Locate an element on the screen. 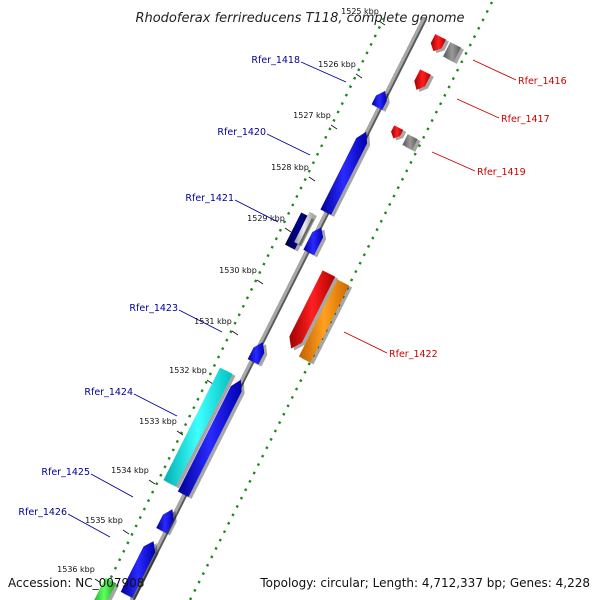 The image size is (600, 600). gene-label-rfer-1421: Rfer_1421 is located at coordinates (209, 198).